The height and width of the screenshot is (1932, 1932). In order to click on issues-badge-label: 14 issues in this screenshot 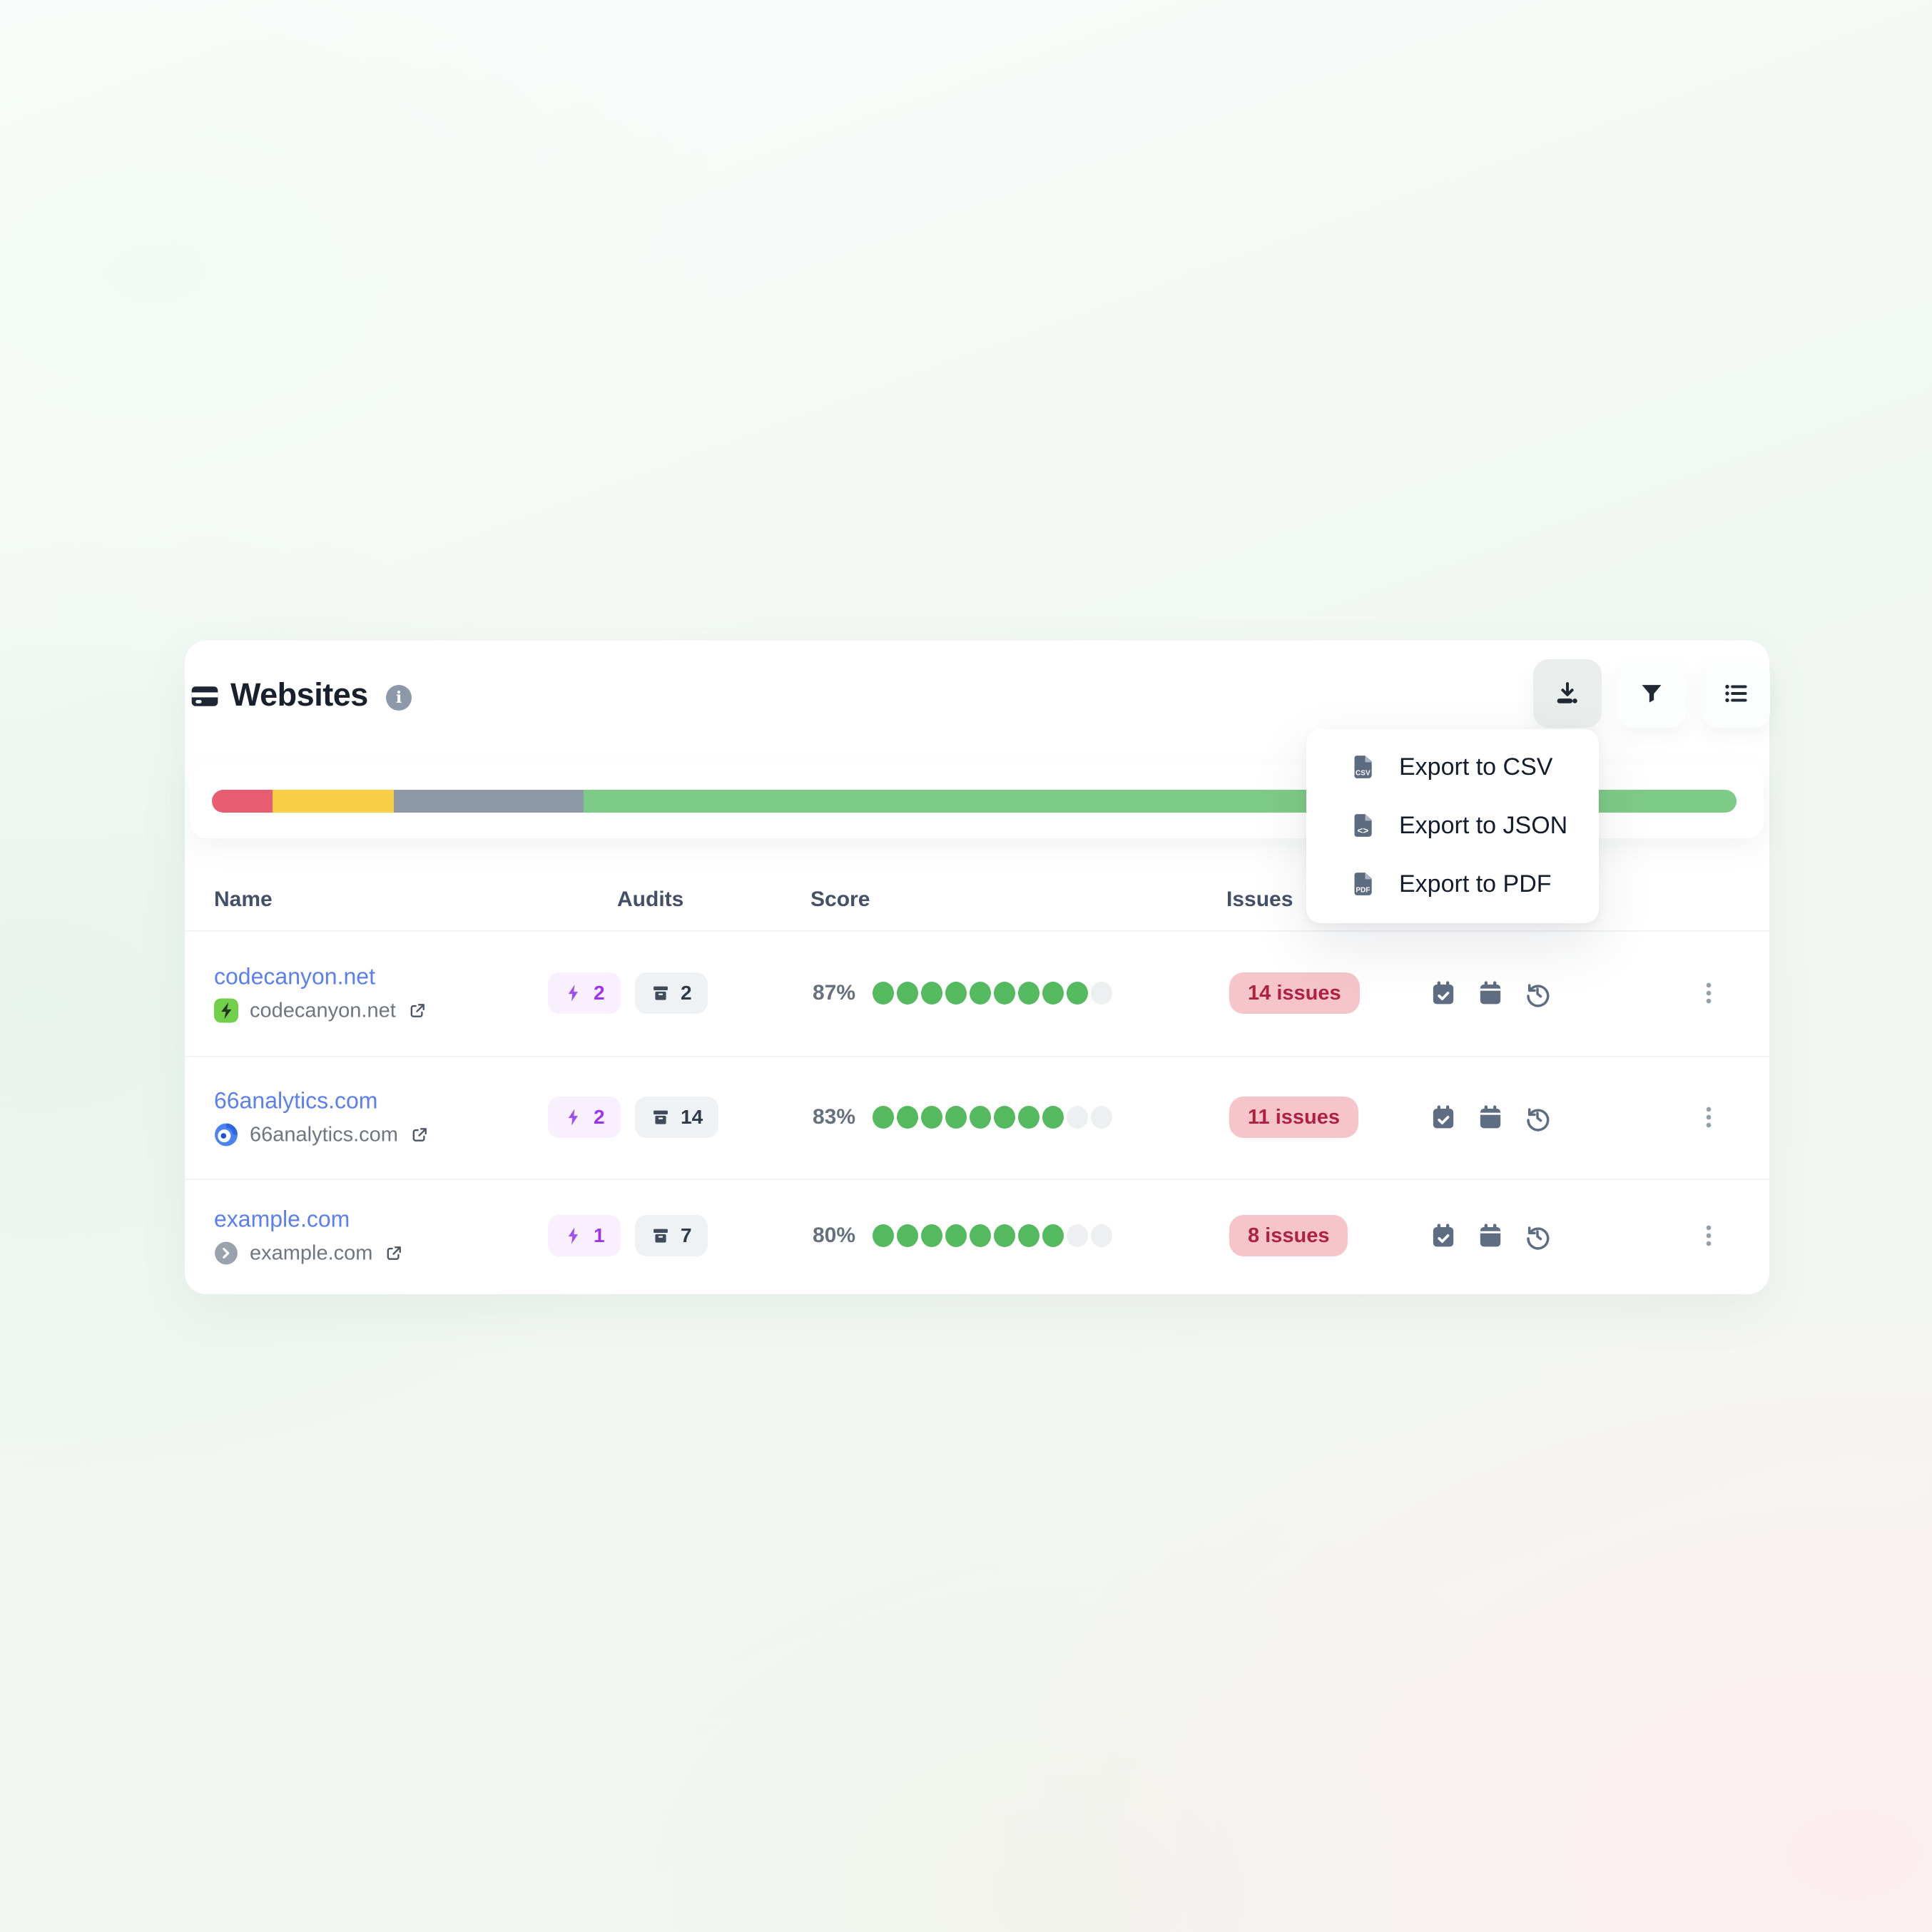, I will do `click(1294, 993)`.